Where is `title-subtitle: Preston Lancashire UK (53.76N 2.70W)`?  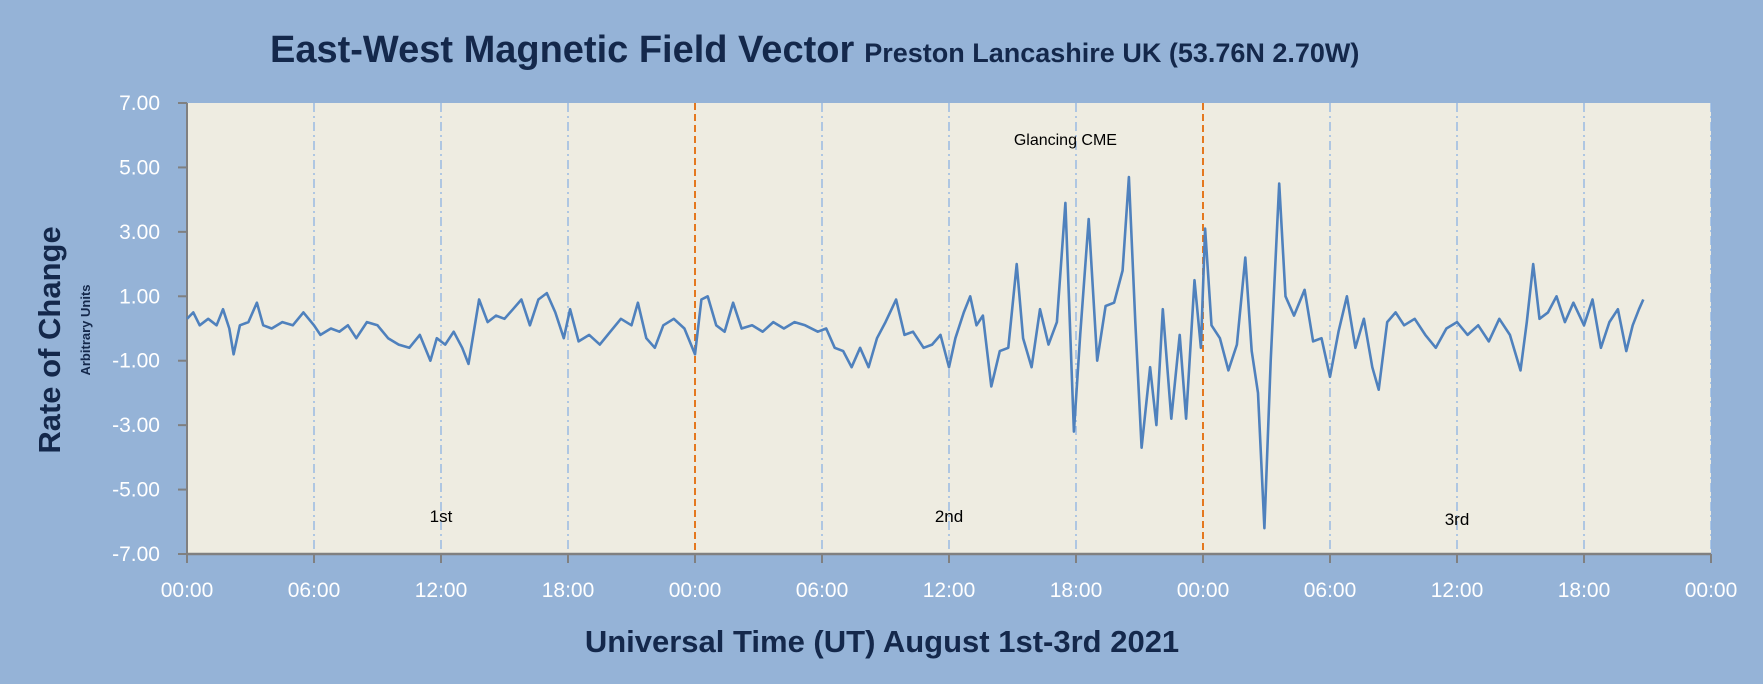
title-subtitle: Preston Lancashire UK (53.76N 2.70W) is located at coordinates (1111, 53).